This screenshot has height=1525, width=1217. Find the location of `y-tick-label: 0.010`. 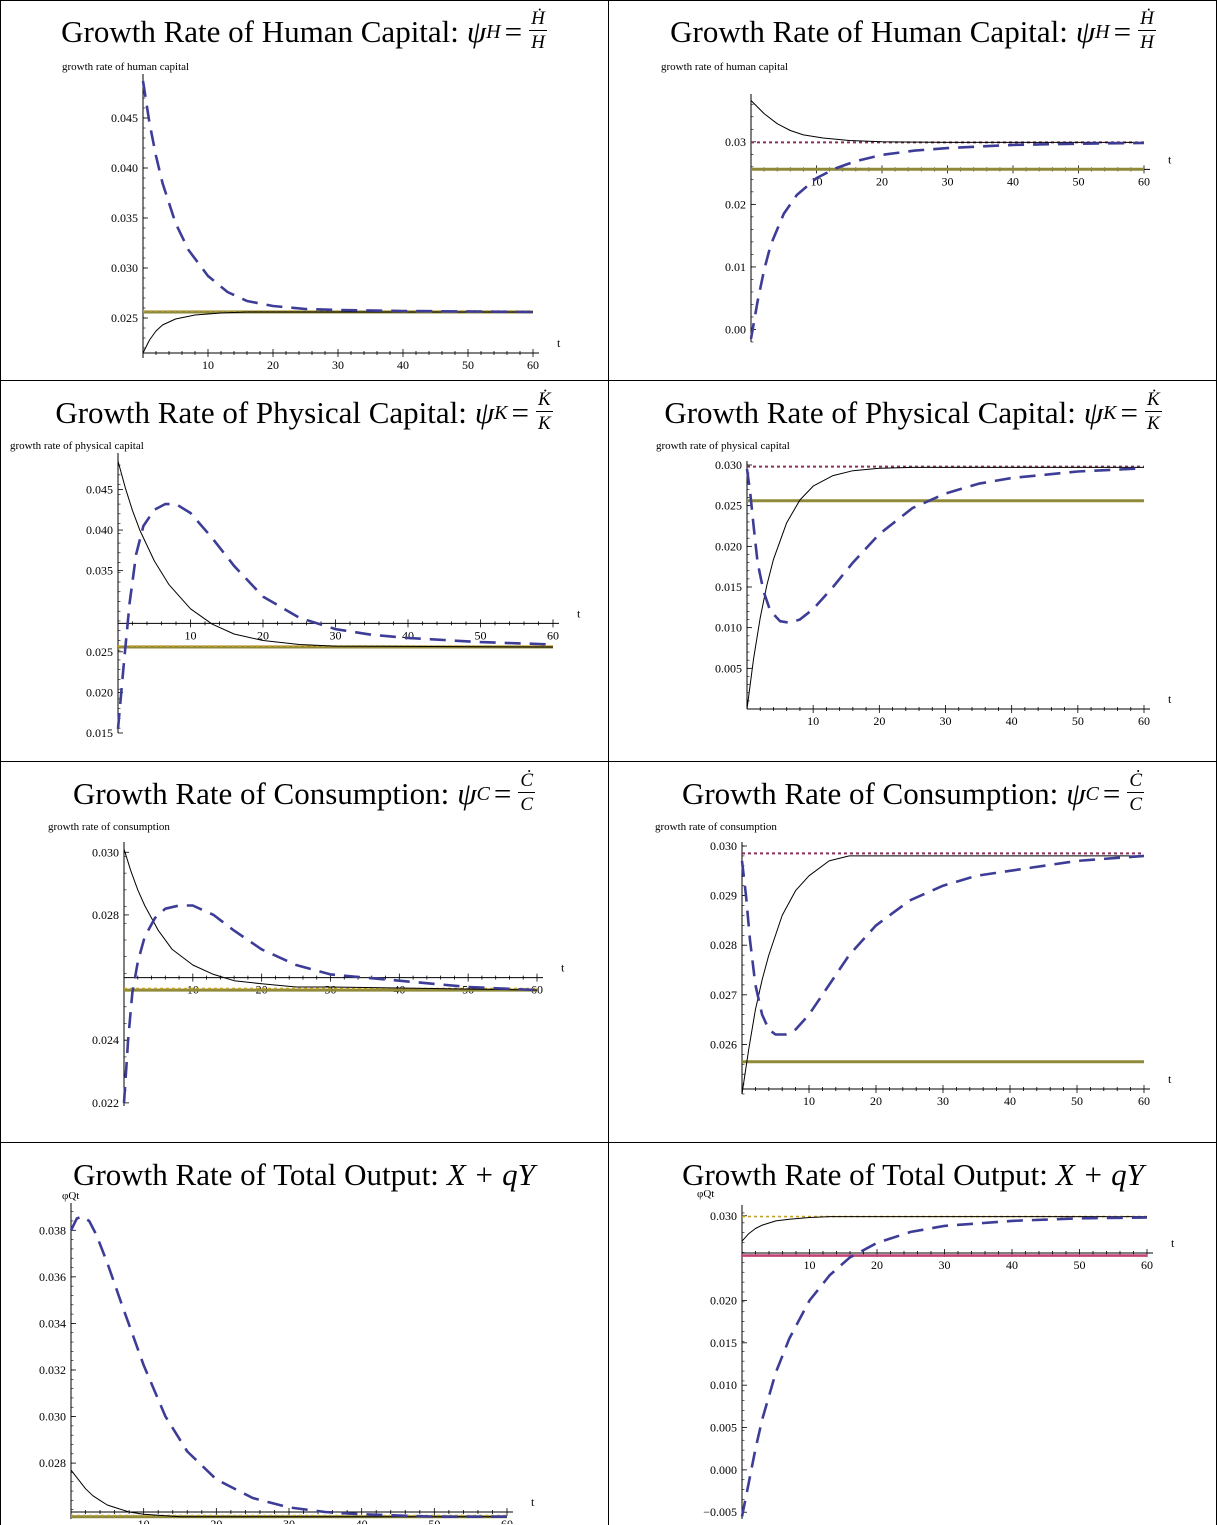

y-tick-label: 0.010 is located at coordinates (723, 1385).